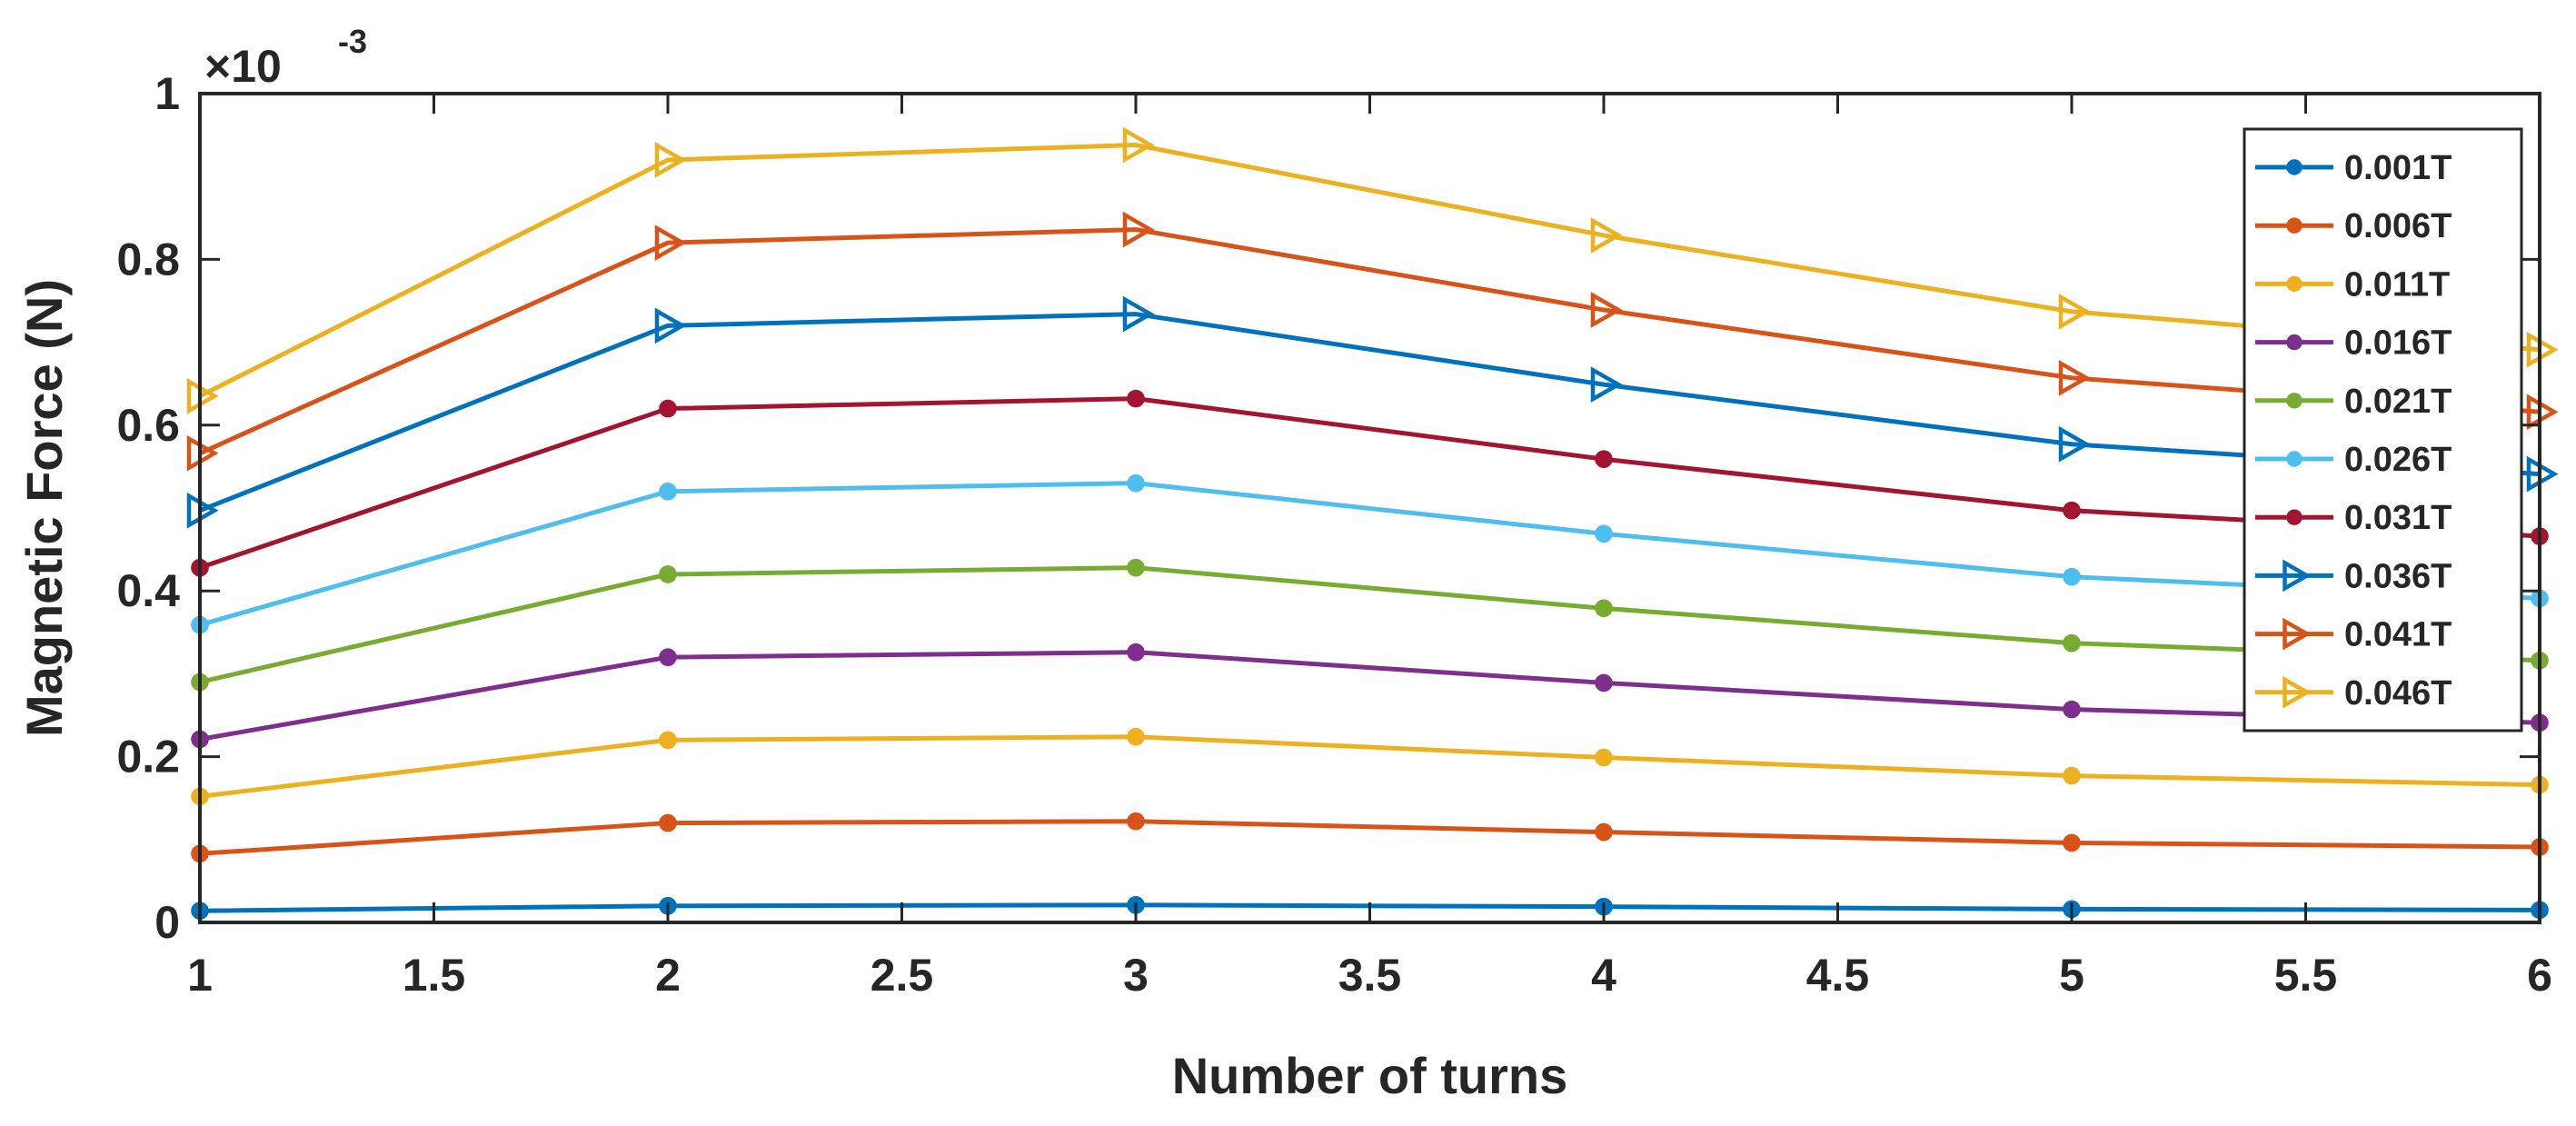  Describe the element at coordinates (353, 42) in the screenshot. I see `y-exponent-power: -3` at that location.